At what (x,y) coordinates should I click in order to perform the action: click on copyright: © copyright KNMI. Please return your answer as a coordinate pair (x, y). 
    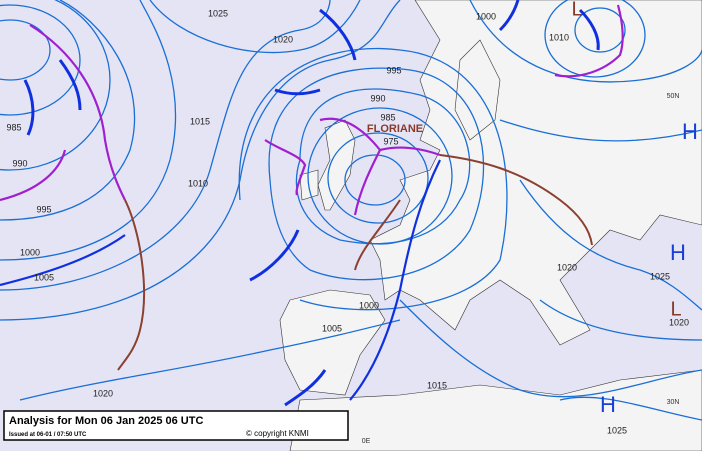
    Looking at the image, I should click on (277, 433).